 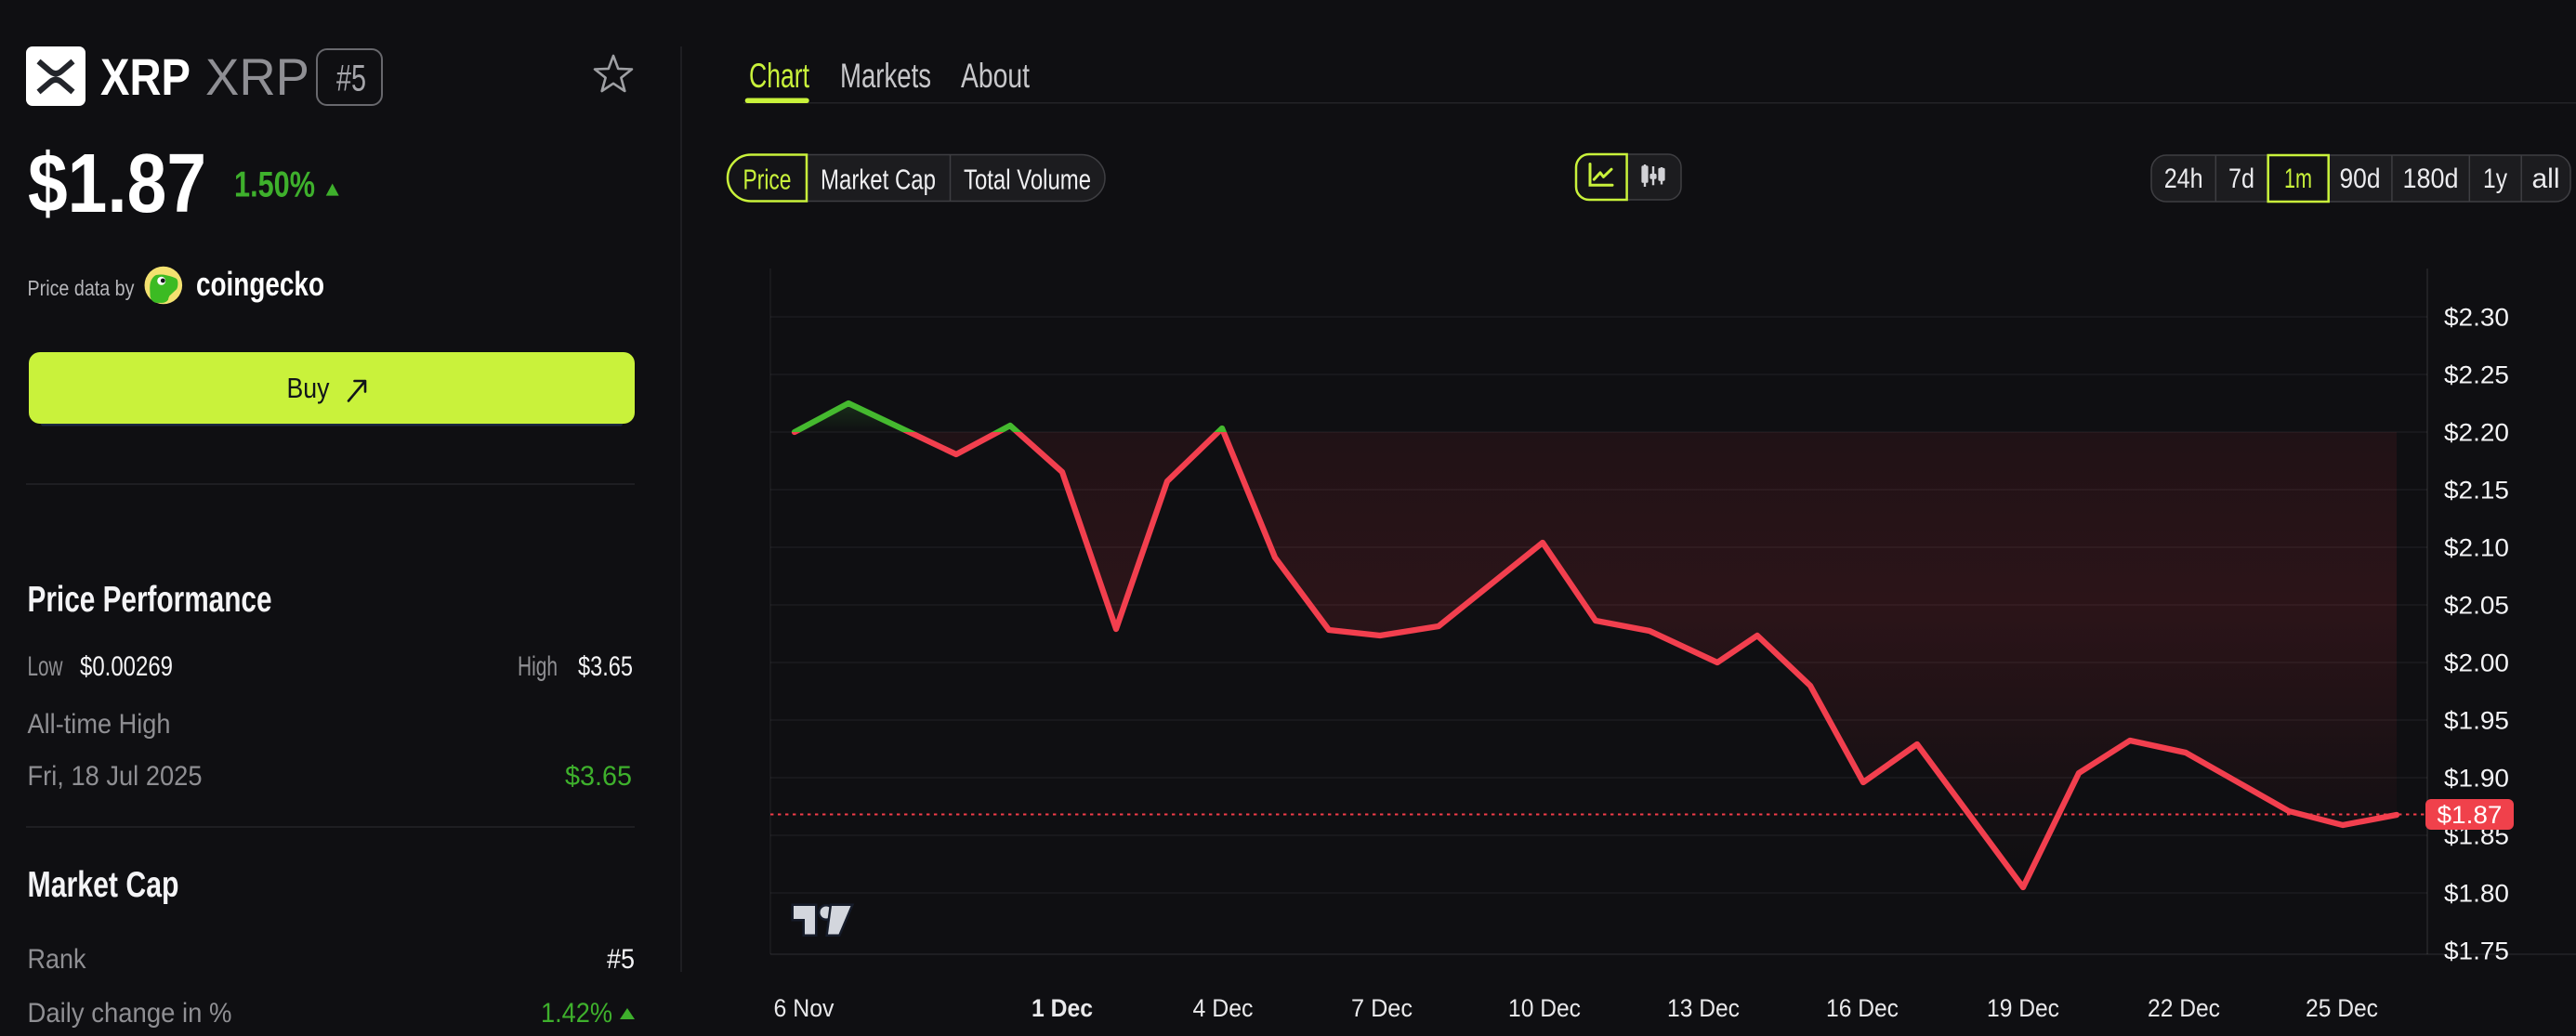 I want to click on svg-text: $2.05, so click(x=2476, y=606).